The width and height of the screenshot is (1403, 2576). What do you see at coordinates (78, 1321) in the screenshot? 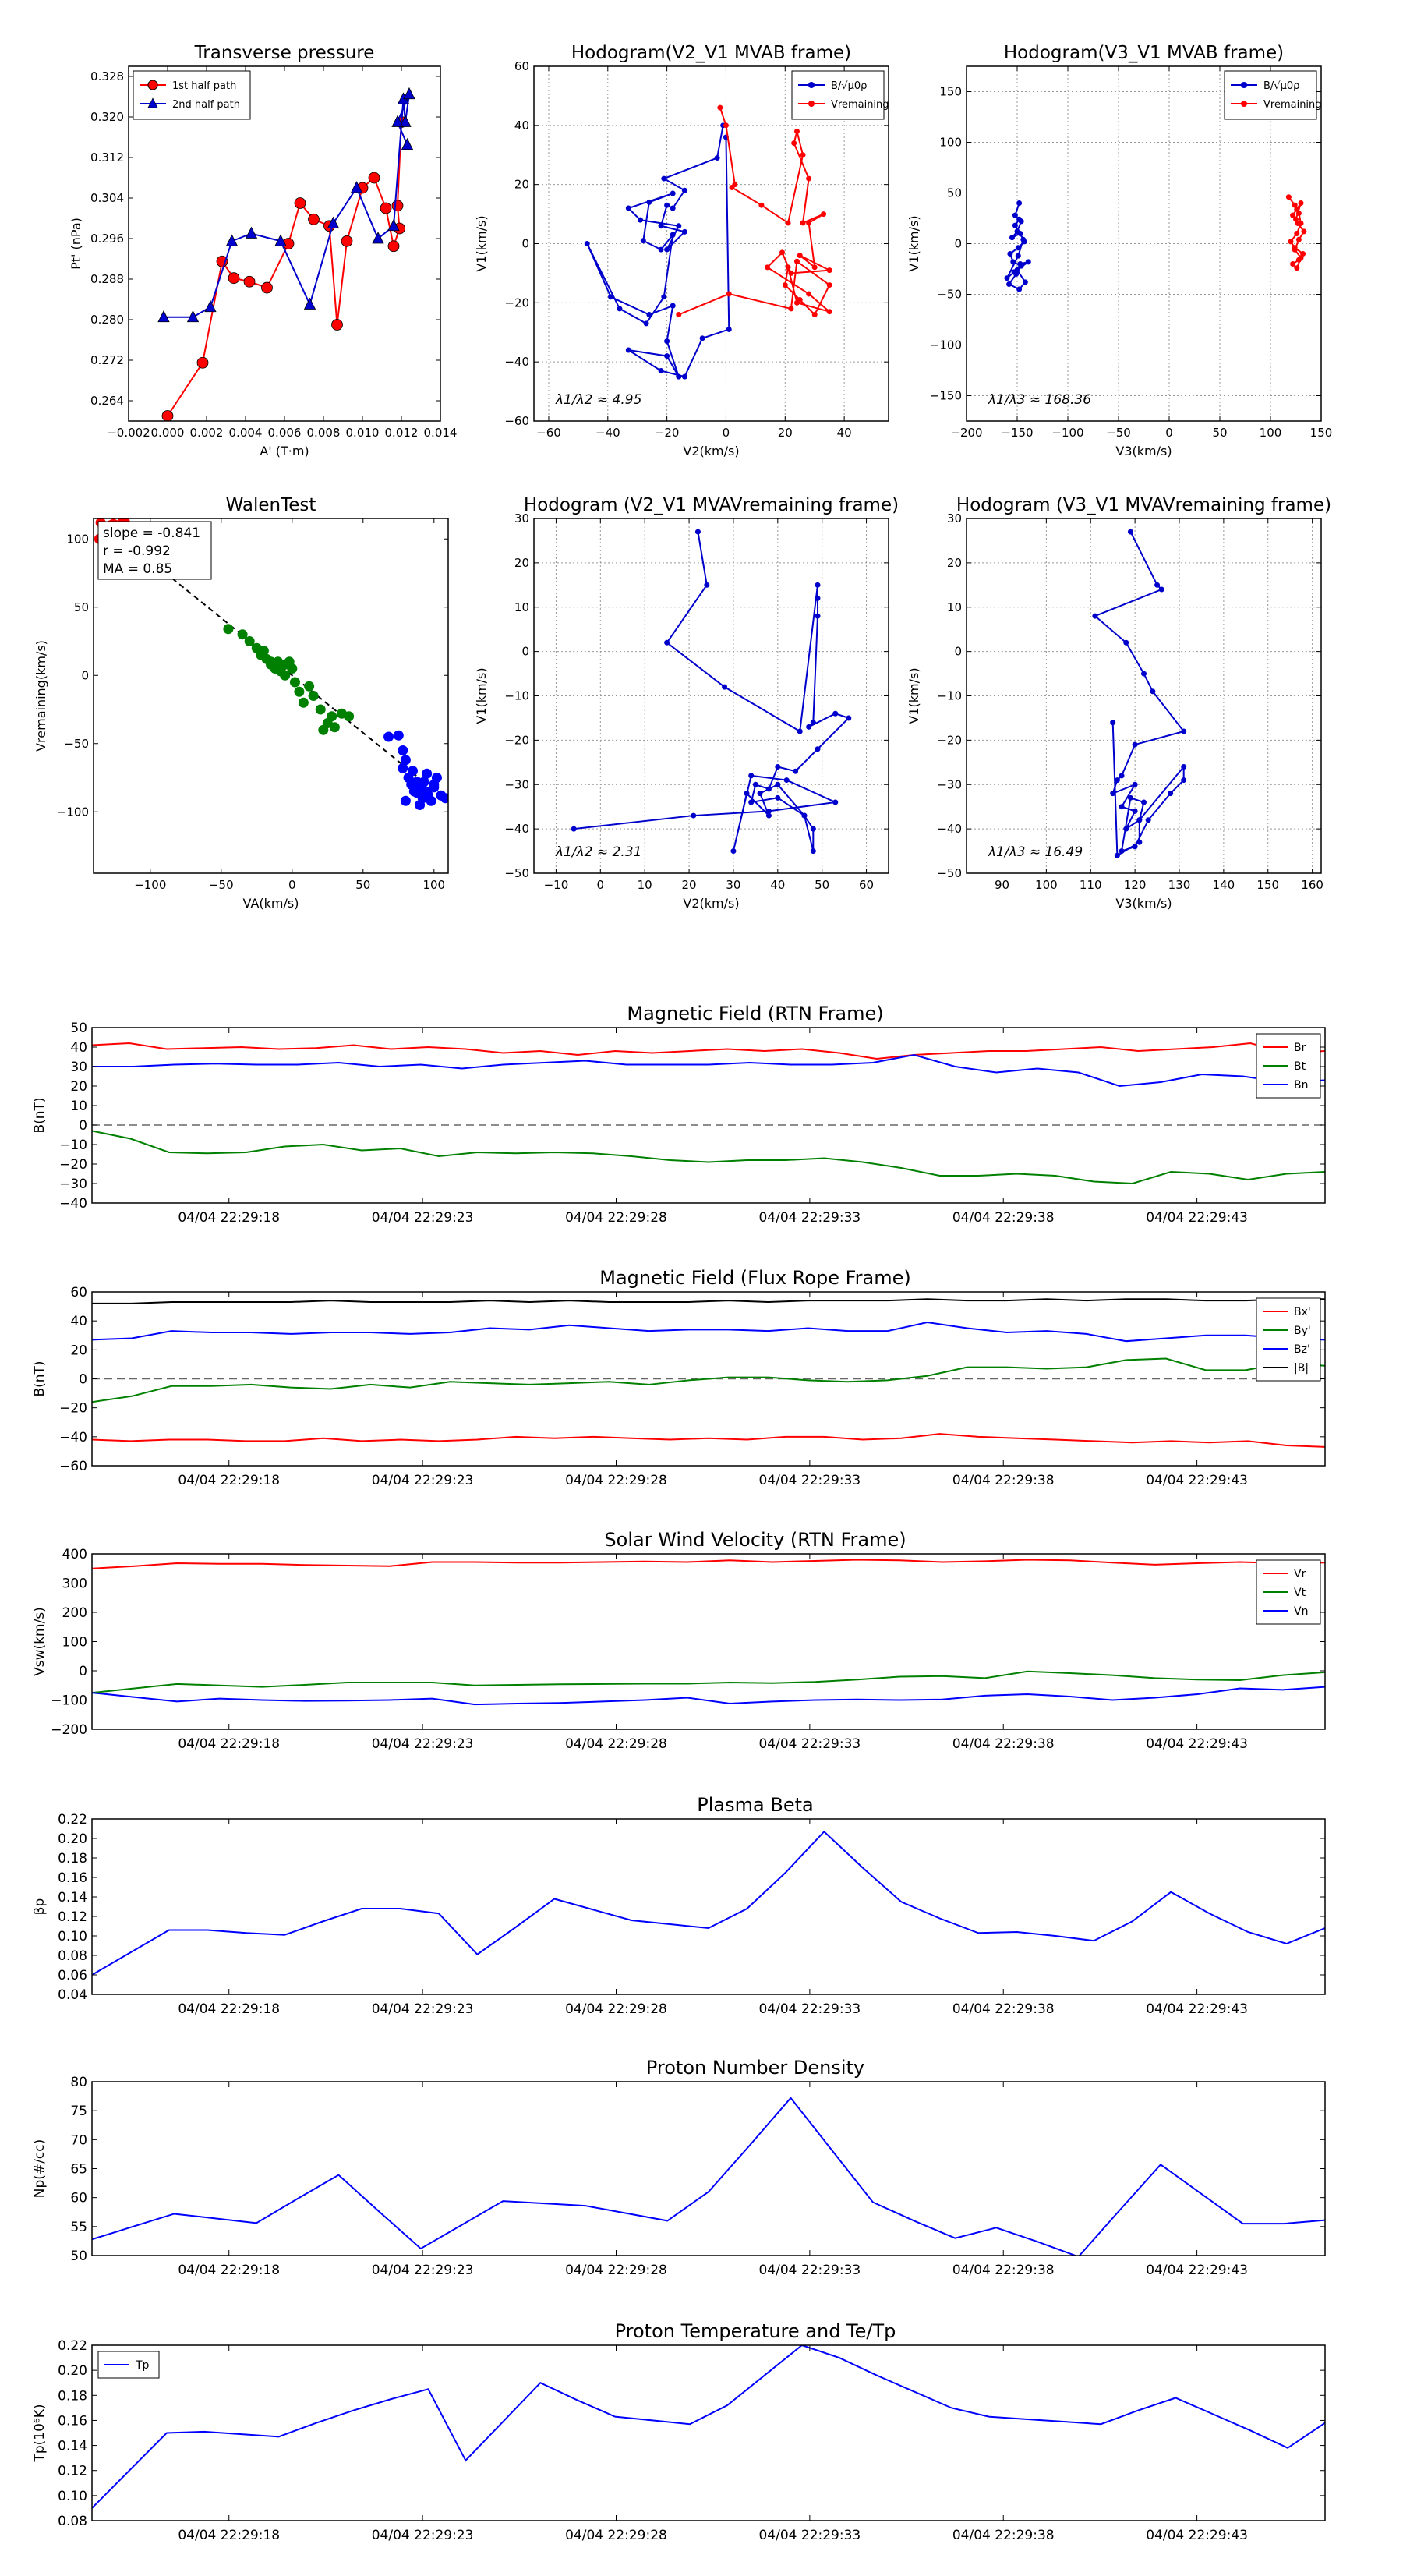
I see `y-tick-label: 40` at bounding box center [78, 1321].